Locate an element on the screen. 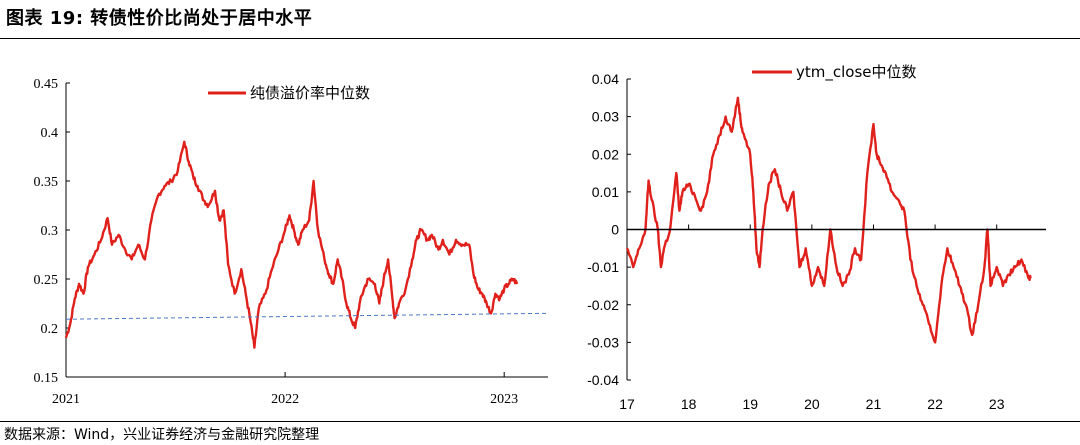  y-tick-label: -0.01 is located at coordinates (603, 267).